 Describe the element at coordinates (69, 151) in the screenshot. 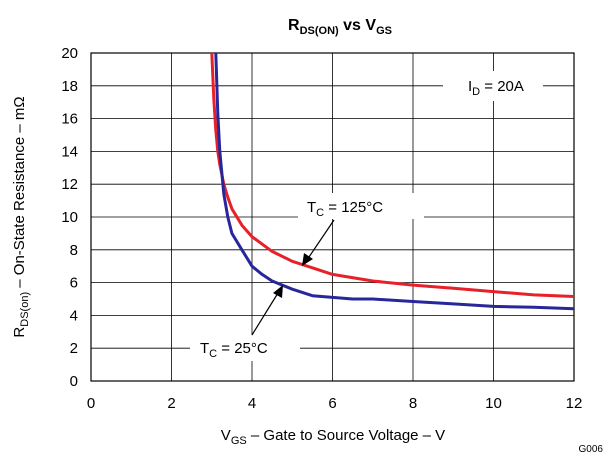

I see `y-tick-label: 14` at that location.